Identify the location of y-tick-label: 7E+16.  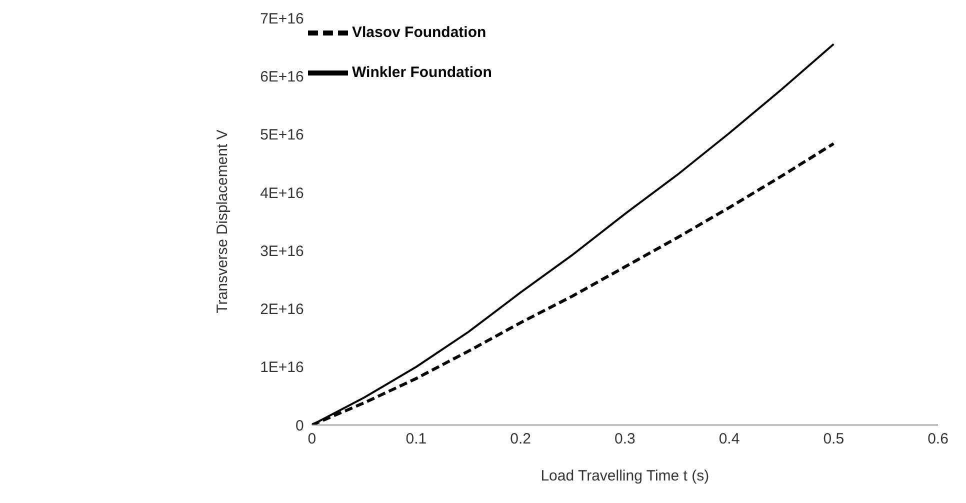
(282, 19).